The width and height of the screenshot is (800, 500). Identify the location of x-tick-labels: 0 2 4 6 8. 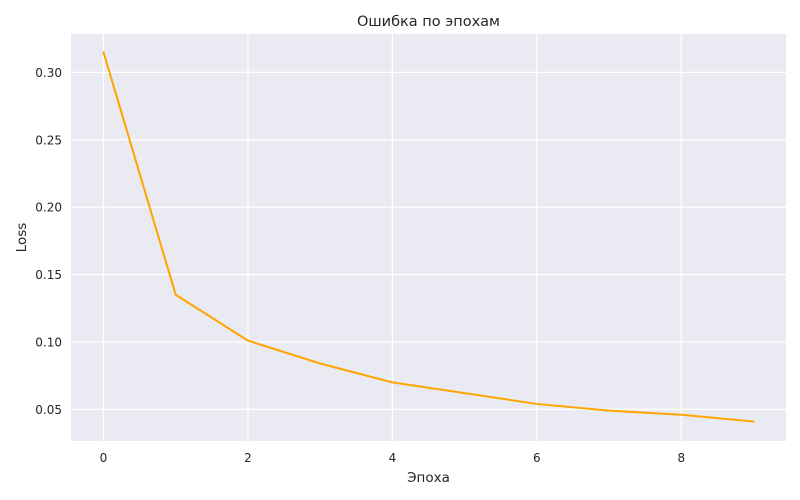
(392, 458).